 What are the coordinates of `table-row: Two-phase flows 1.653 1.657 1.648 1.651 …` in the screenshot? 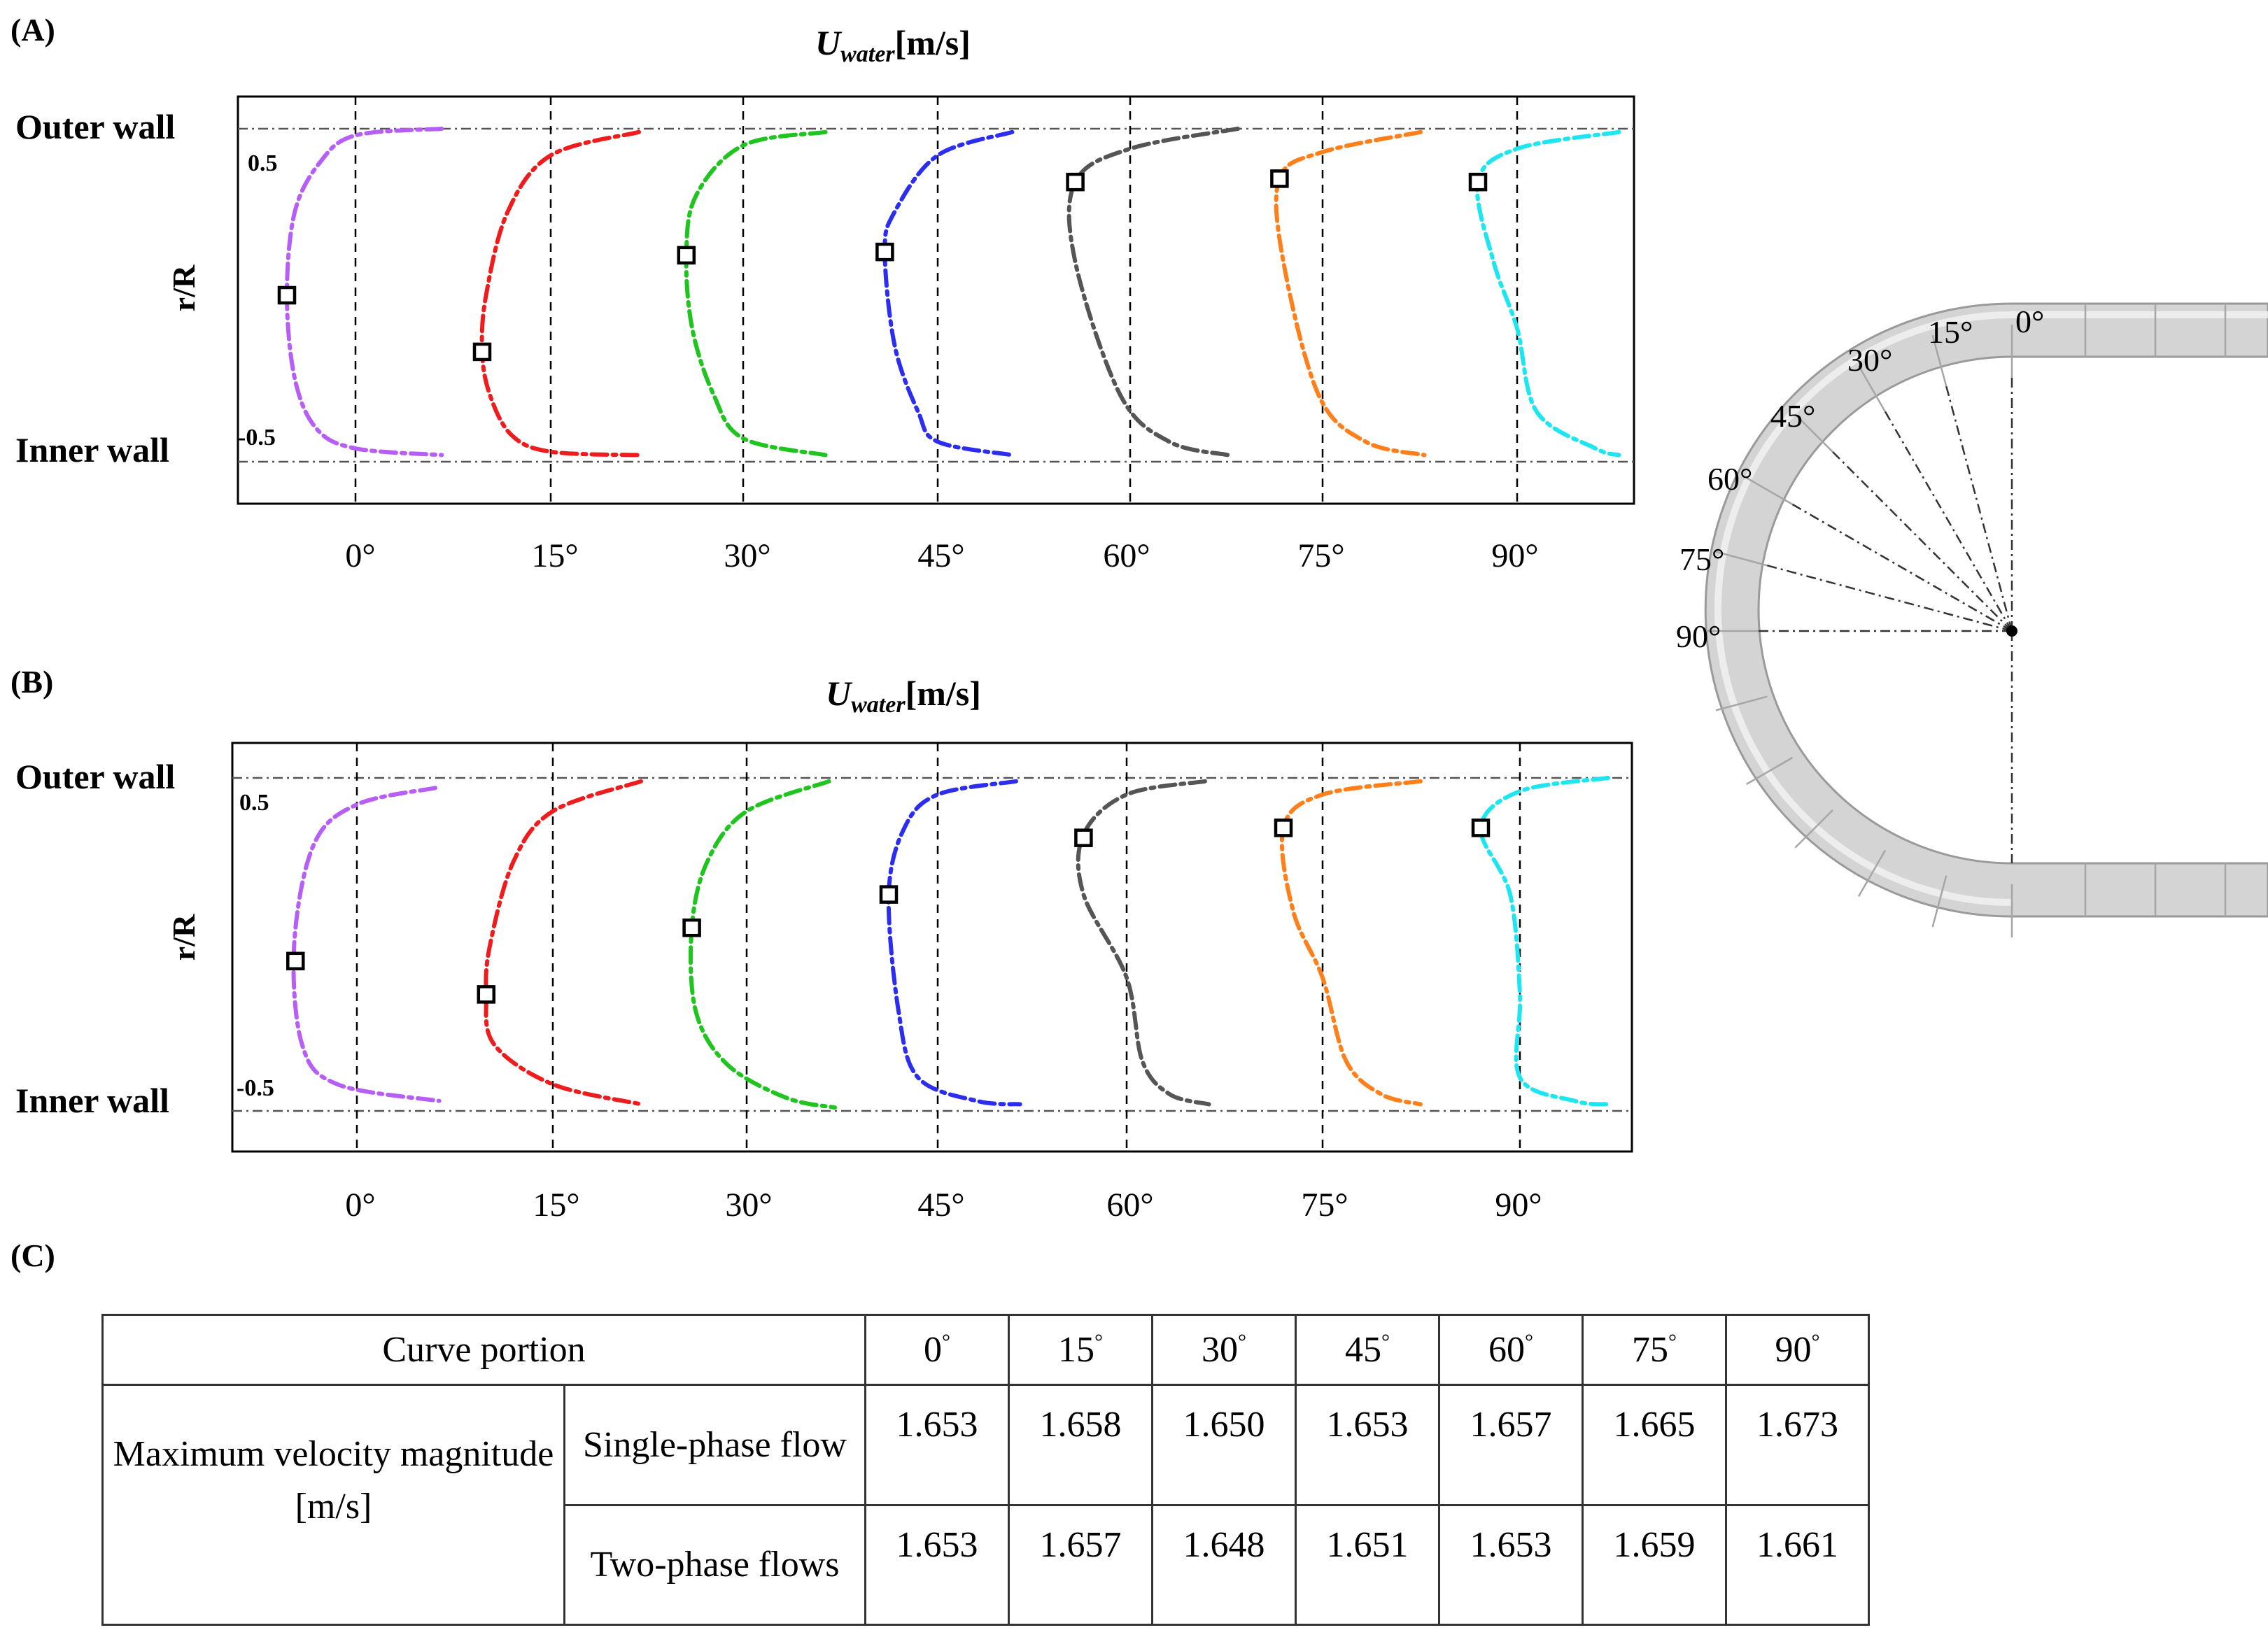 It's located at (987, 1565).